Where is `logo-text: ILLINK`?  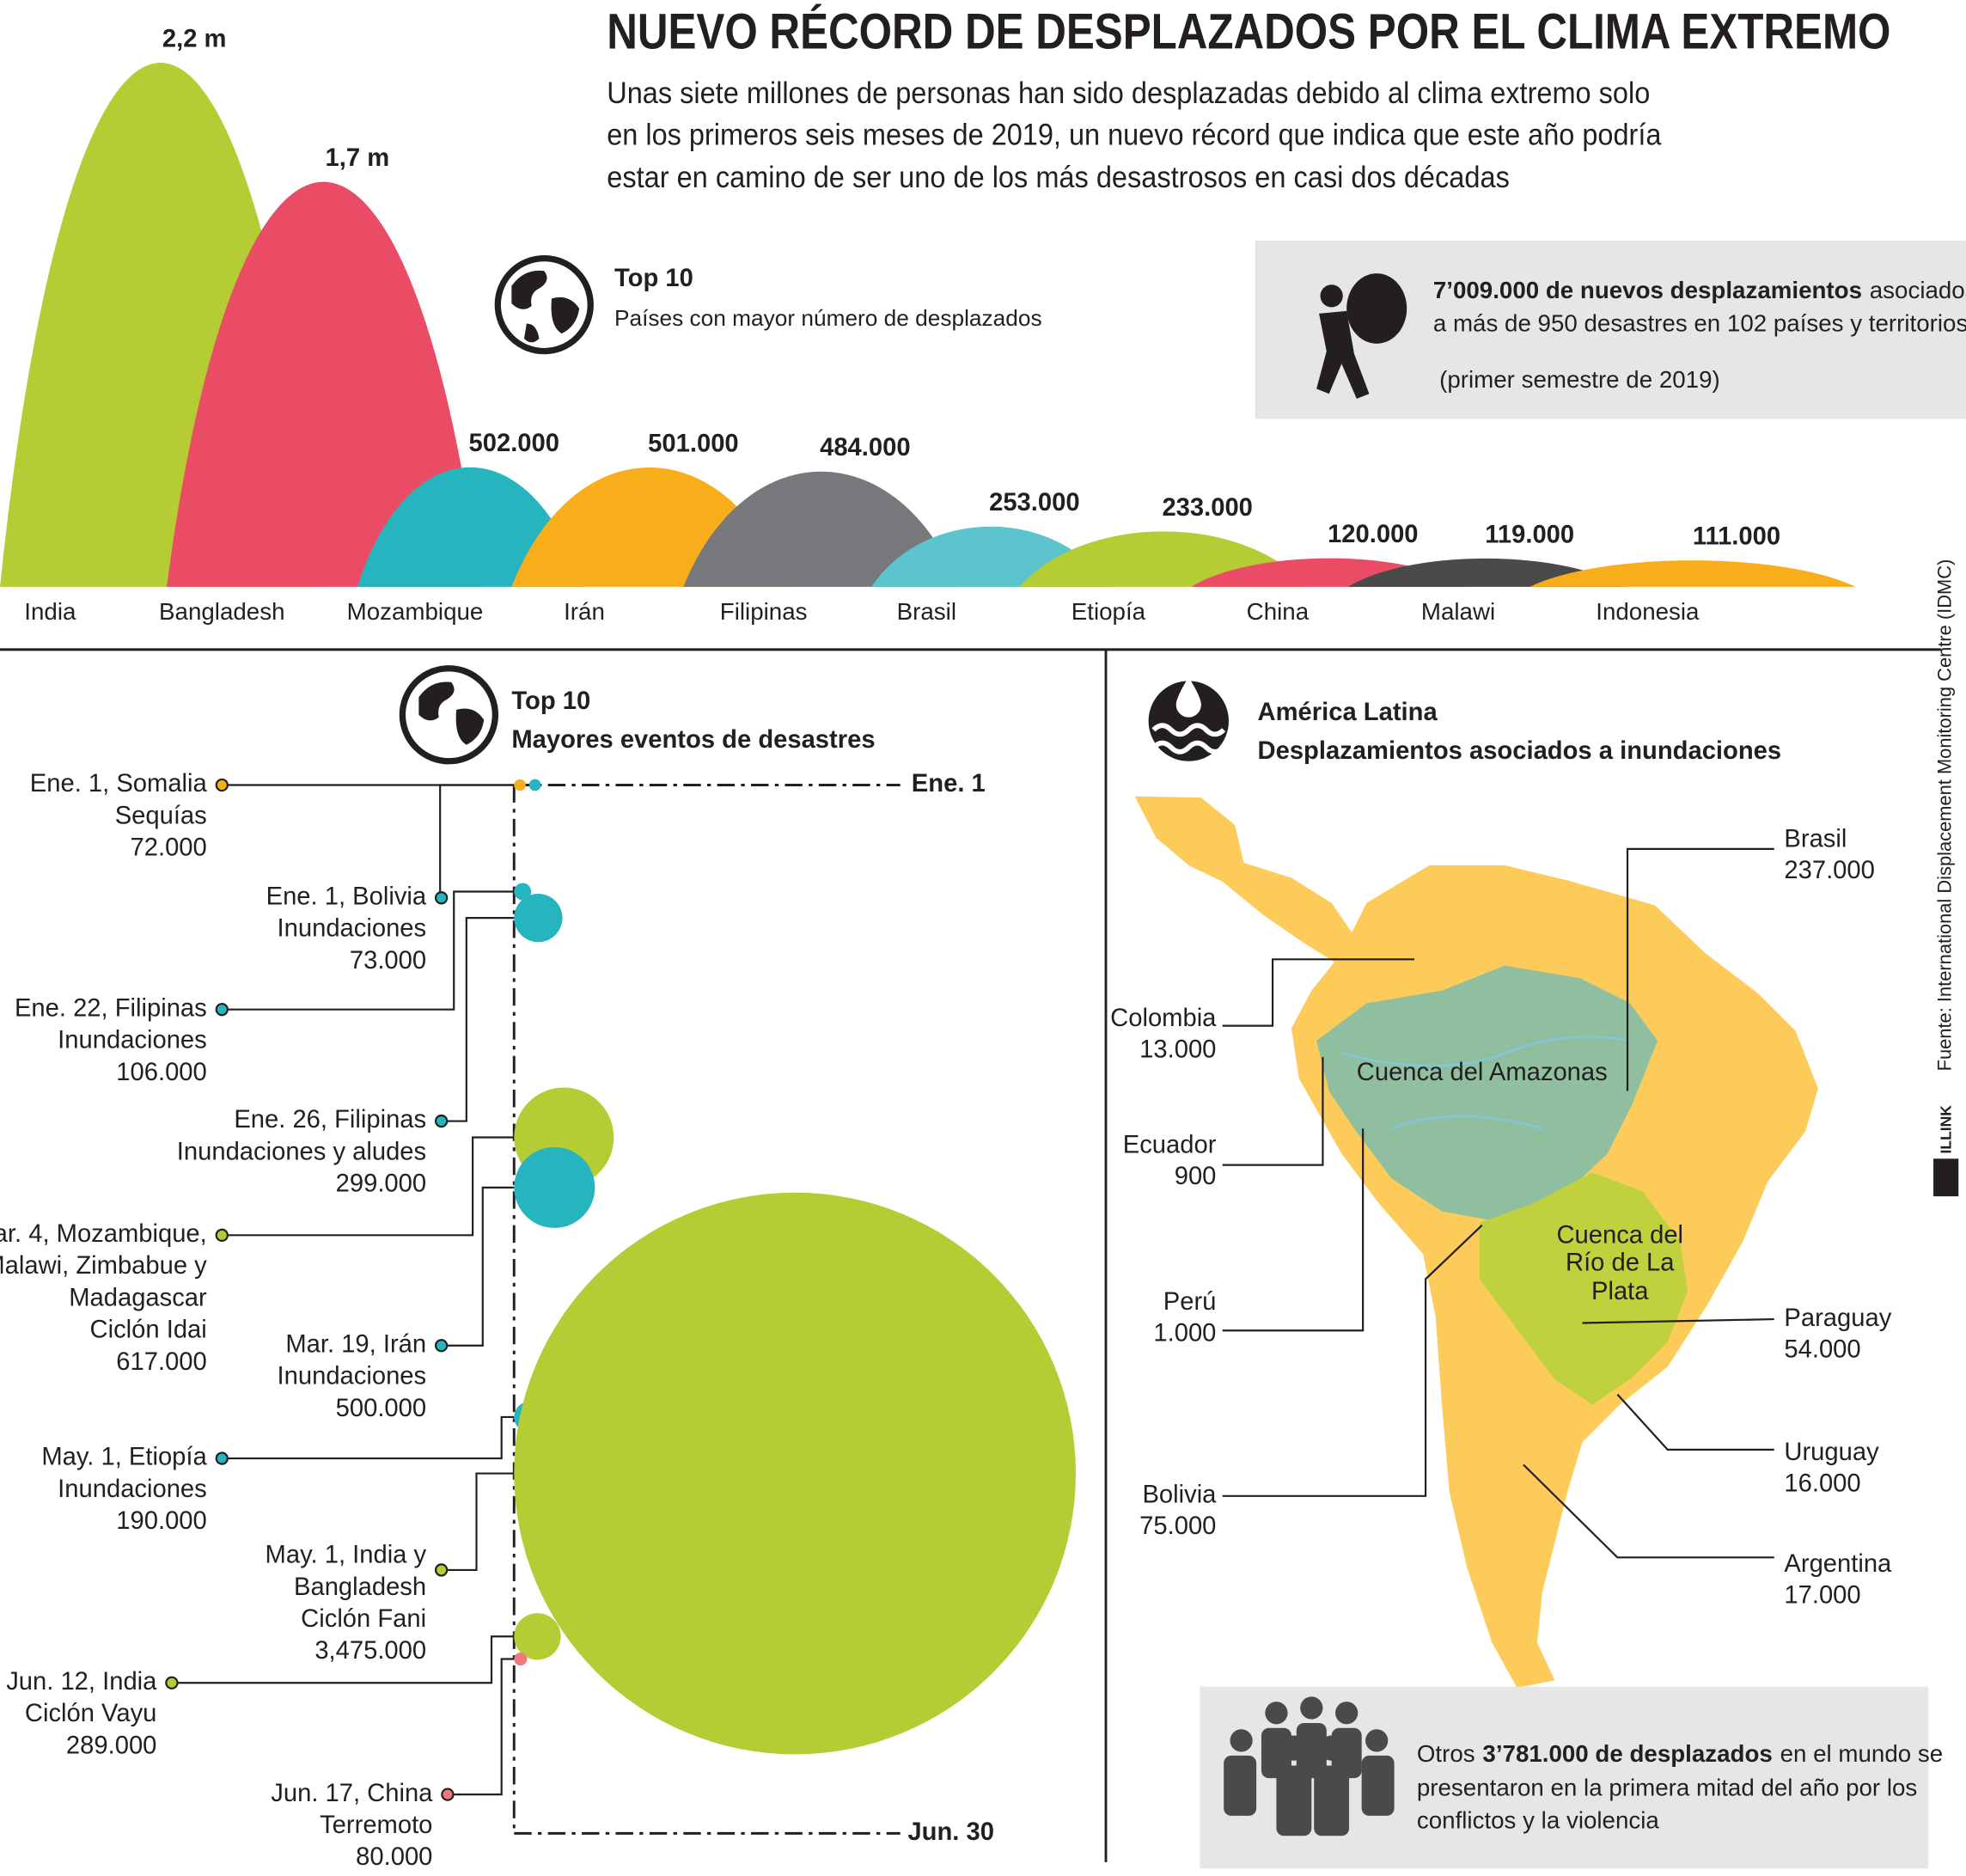
logo-text: ILLINK is located at coordinates (1946, 1129).